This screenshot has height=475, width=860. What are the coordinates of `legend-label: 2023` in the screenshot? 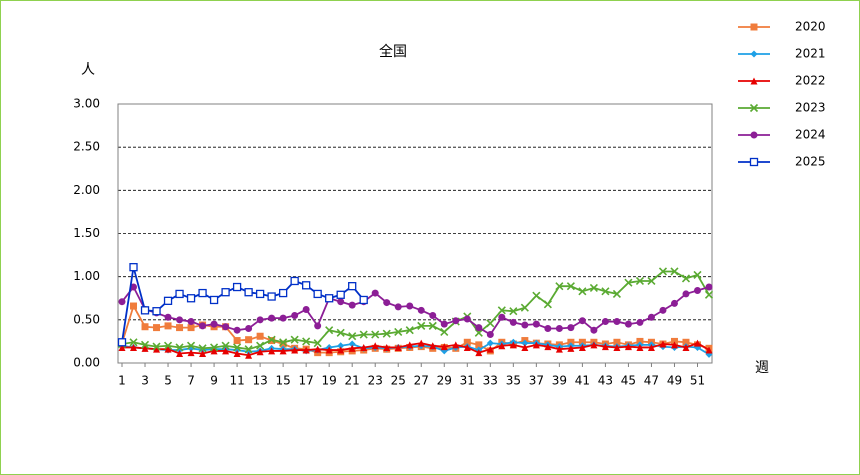 It's located at (810, 108).